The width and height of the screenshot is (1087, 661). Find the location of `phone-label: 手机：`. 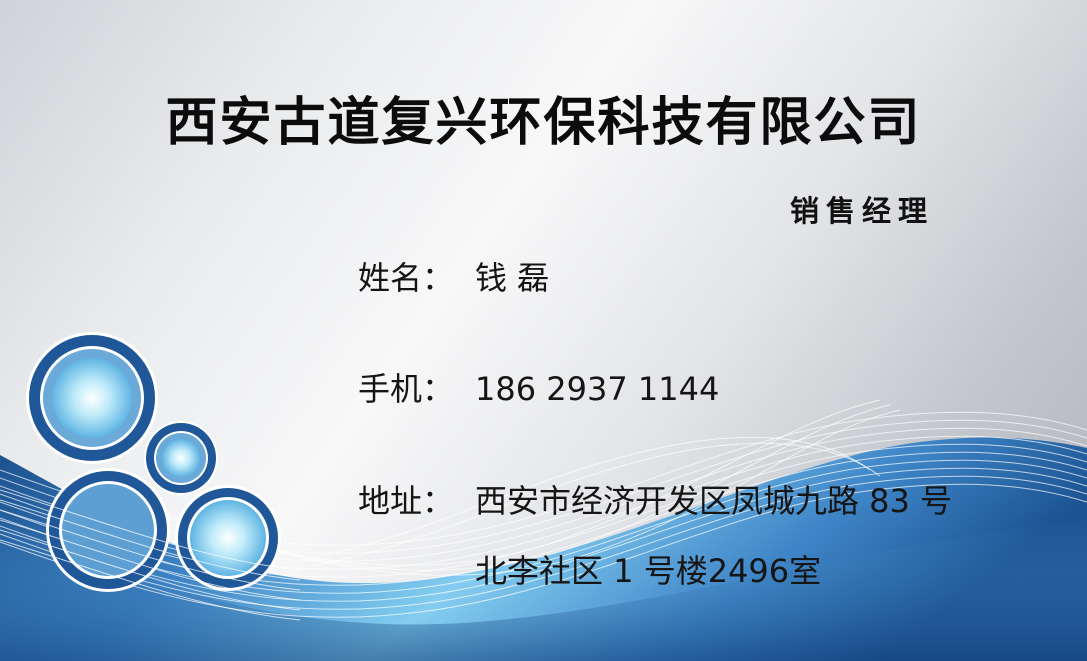

phone-label: 手机： is located at coordinates (406, 389).